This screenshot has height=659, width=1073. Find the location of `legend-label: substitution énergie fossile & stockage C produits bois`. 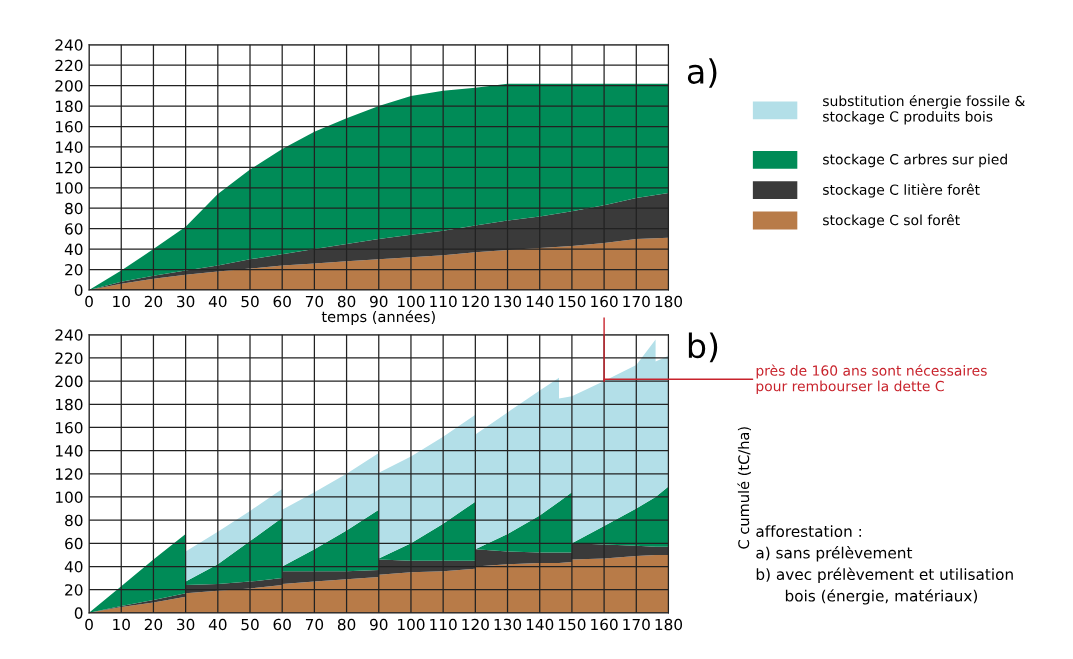

legend-label: substitution énergie fossile & stockage C produits bois is located at coordinates (924, 109).